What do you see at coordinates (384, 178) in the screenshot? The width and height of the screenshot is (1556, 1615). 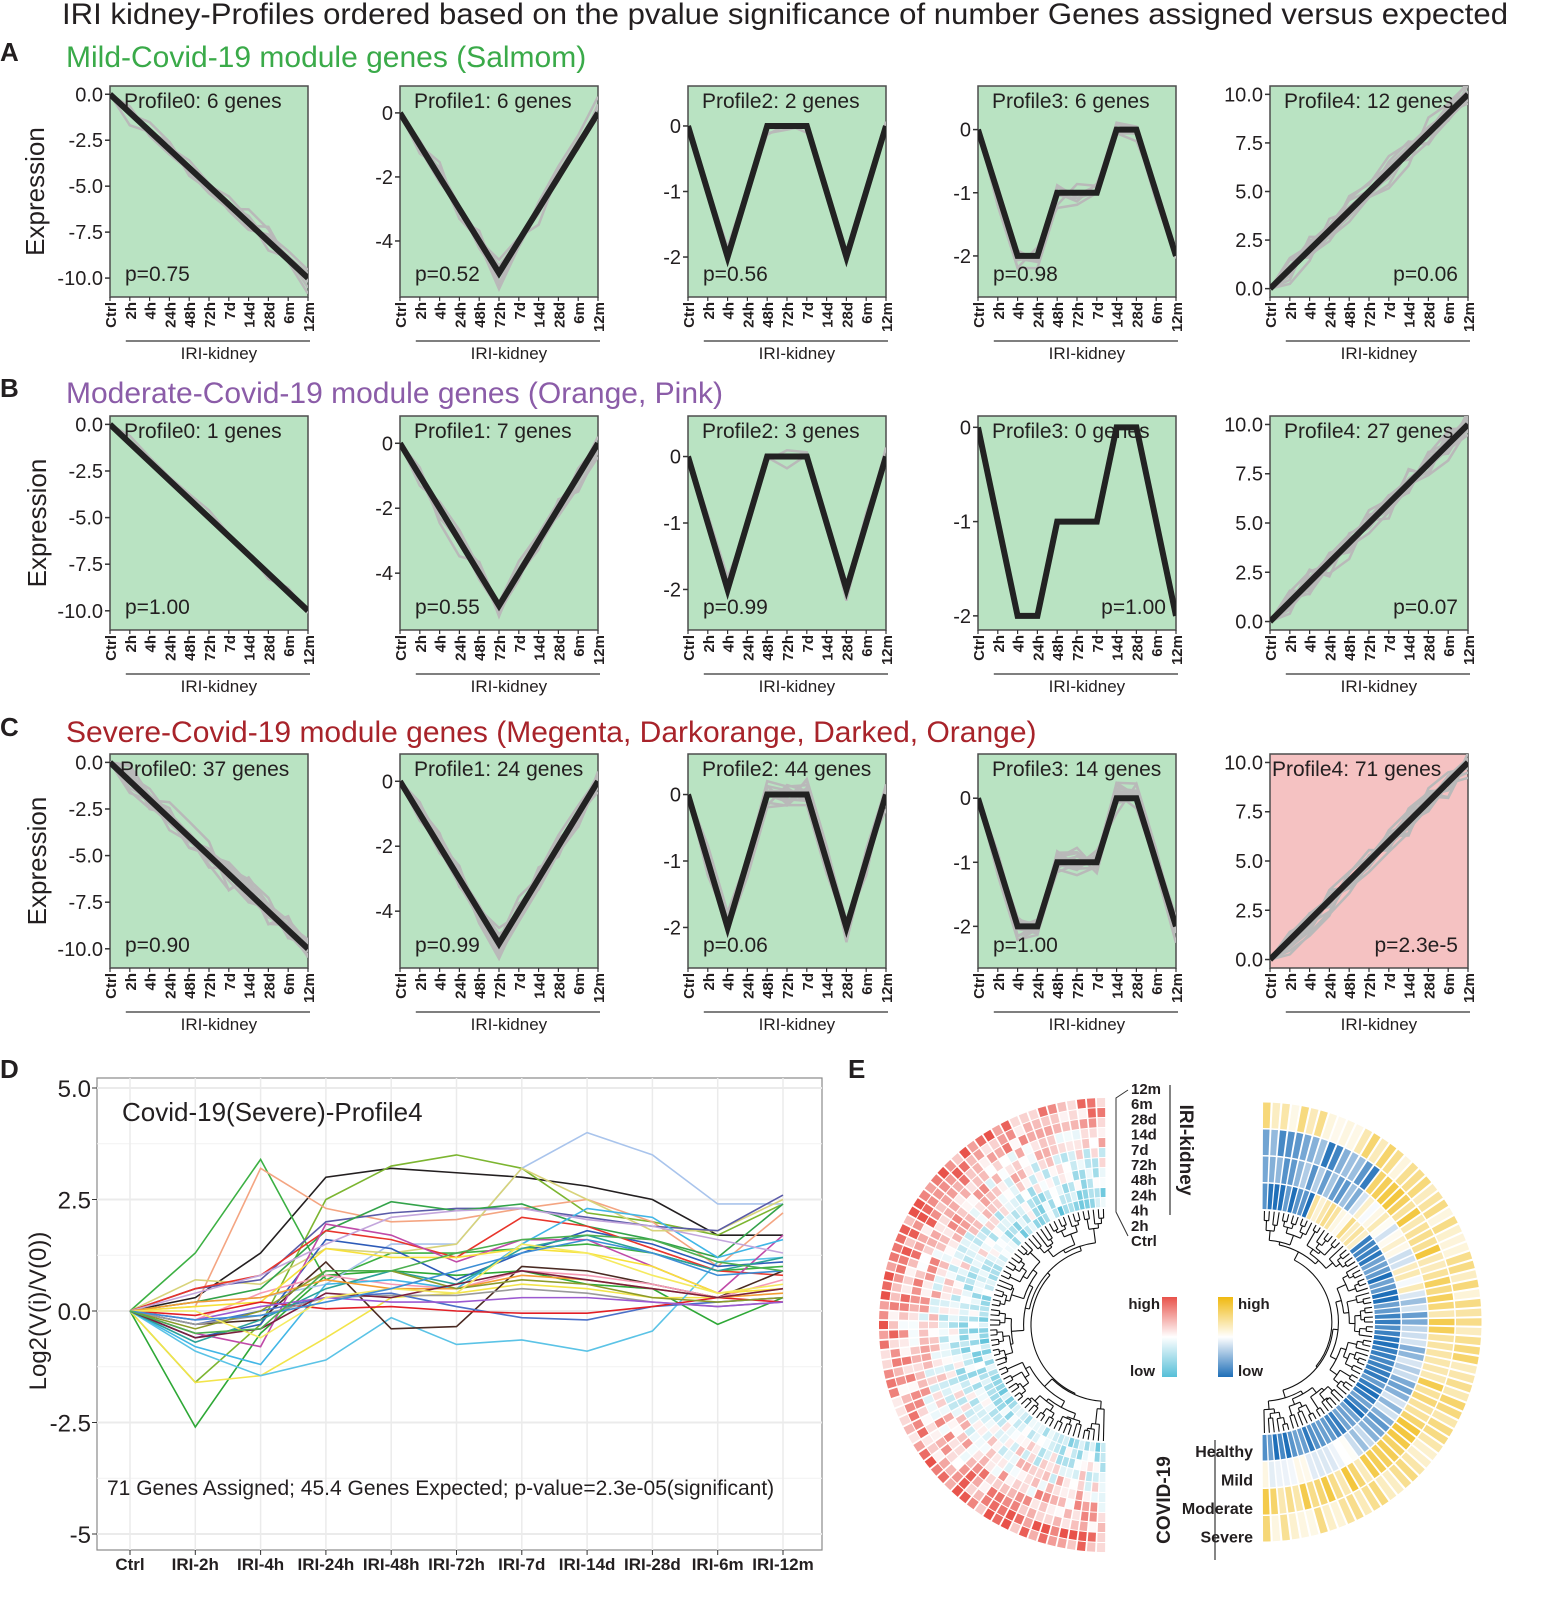 I see `y-tick-label: -2` at bounding box center [384, 178].